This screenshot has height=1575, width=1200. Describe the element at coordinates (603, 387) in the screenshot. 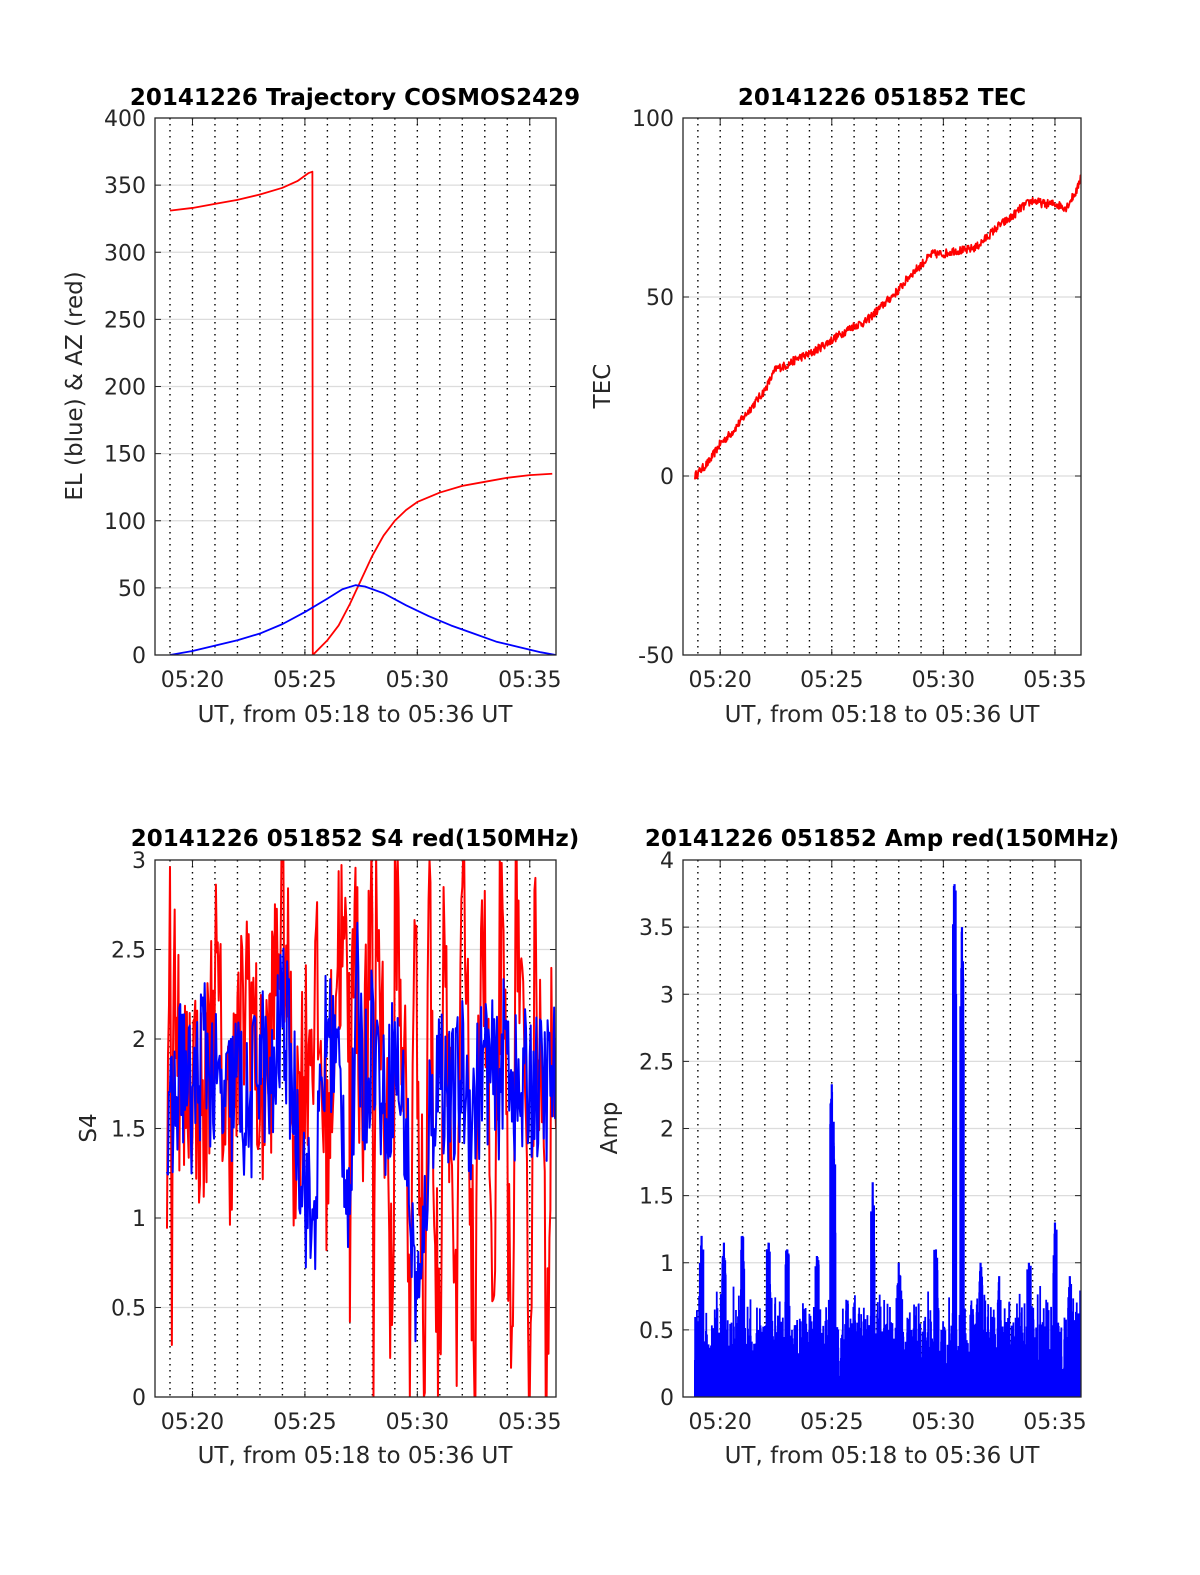

I see `tec-y-label: TEC` at that location.